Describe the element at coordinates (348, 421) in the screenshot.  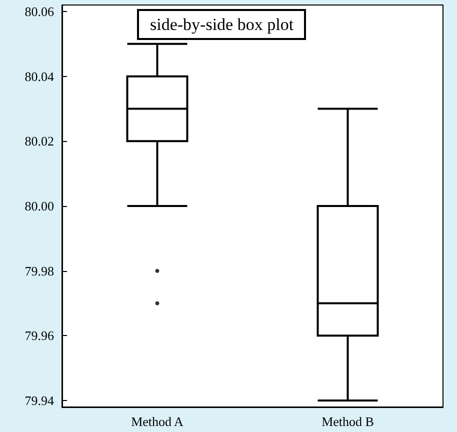
I see `x-tick-label: Method B` at that location.